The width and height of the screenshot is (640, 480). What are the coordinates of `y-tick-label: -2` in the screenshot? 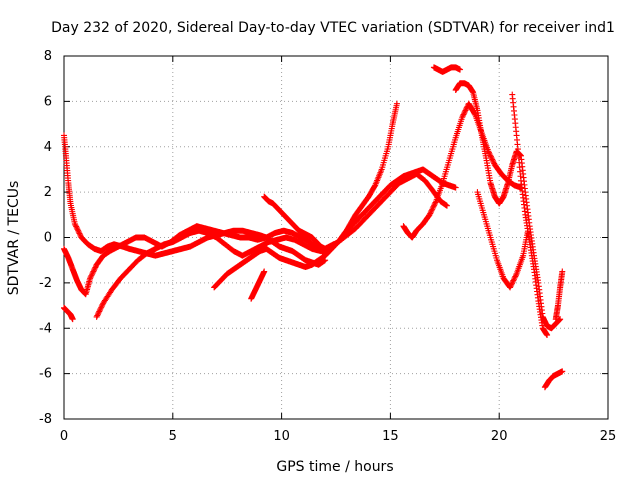 It's located at (45, 283).